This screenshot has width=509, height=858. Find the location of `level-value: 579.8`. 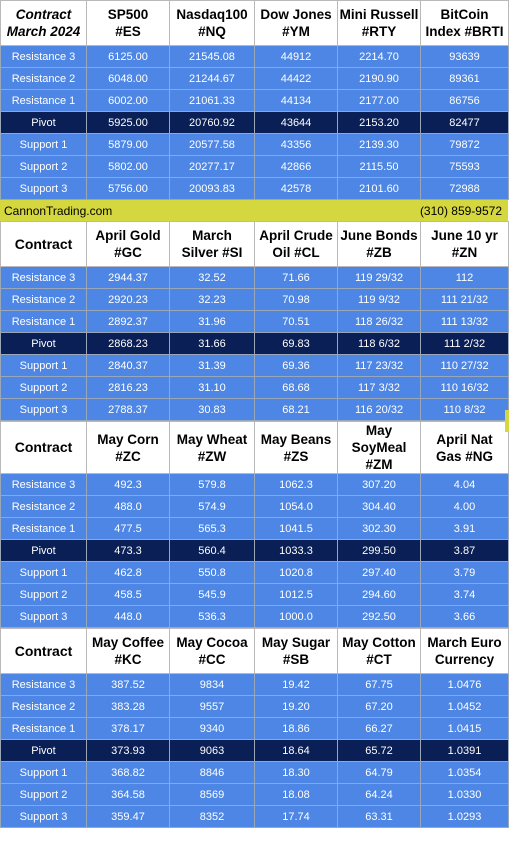

level-value: 579.8 is located at coordinates (212, 484).